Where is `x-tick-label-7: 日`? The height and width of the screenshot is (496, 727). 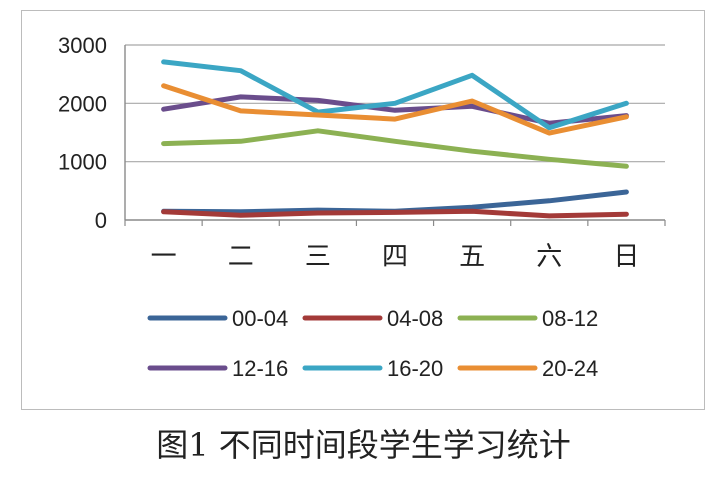 x-tick-label-7: 日 is located at coordinates (626, 257).